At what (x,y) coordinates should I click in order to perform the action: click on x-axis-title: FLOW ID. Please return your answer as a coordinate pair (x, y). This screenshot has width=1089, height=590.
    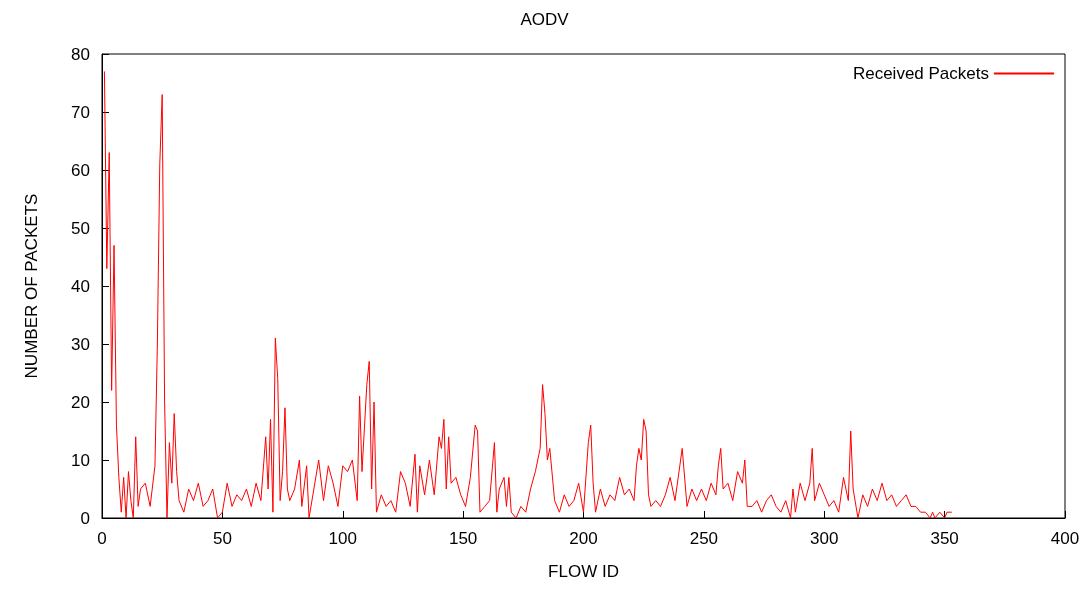
    Looking at the image, I should click on (583, 571).